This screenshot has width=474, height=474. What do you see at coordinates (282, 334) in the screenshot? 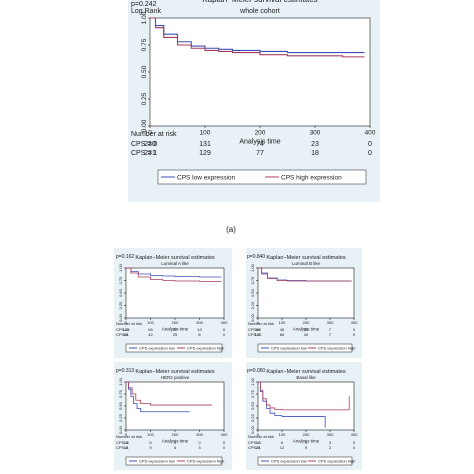
I see `risk-value: 66` at bounding box center [282, 334].